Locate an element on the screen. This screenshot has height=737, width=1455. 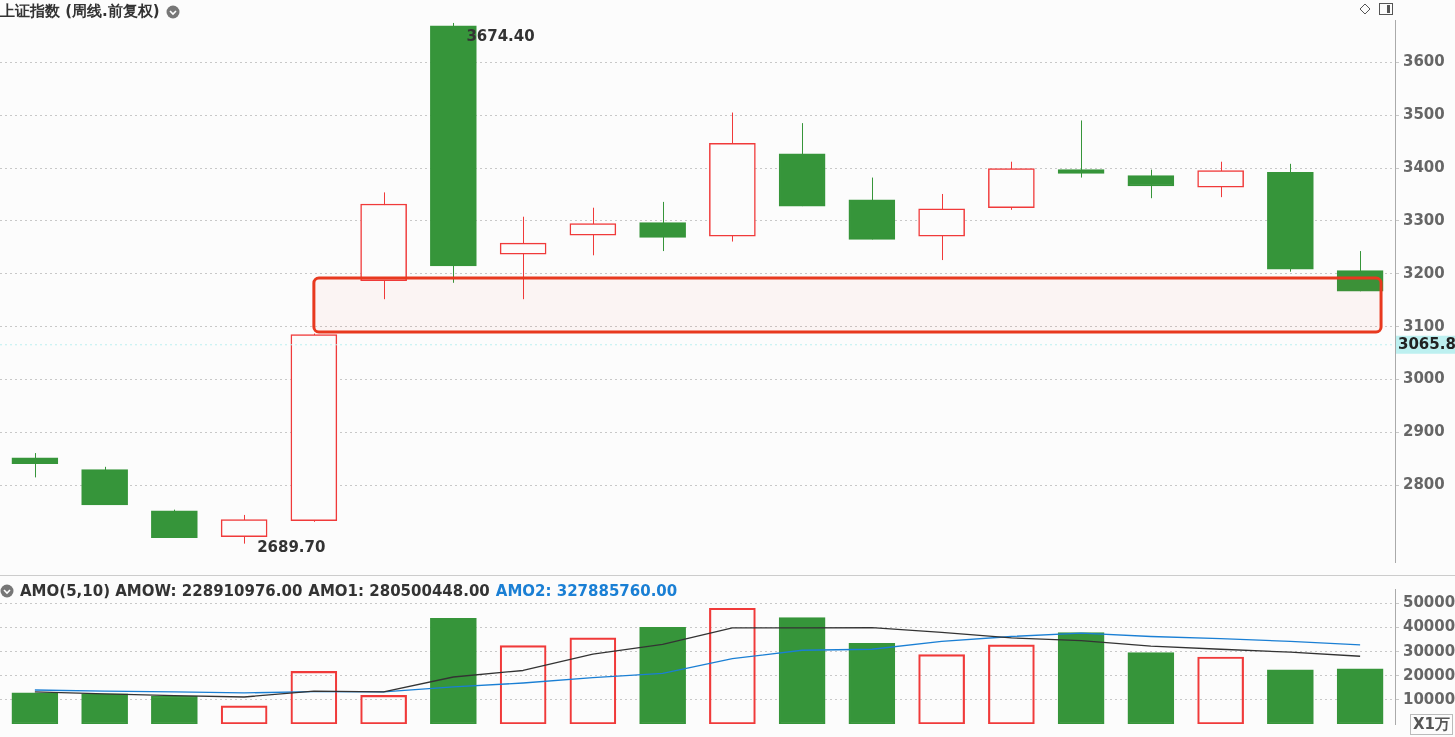
y-tick-label: 10000 is located at coordinates (1429, 698).